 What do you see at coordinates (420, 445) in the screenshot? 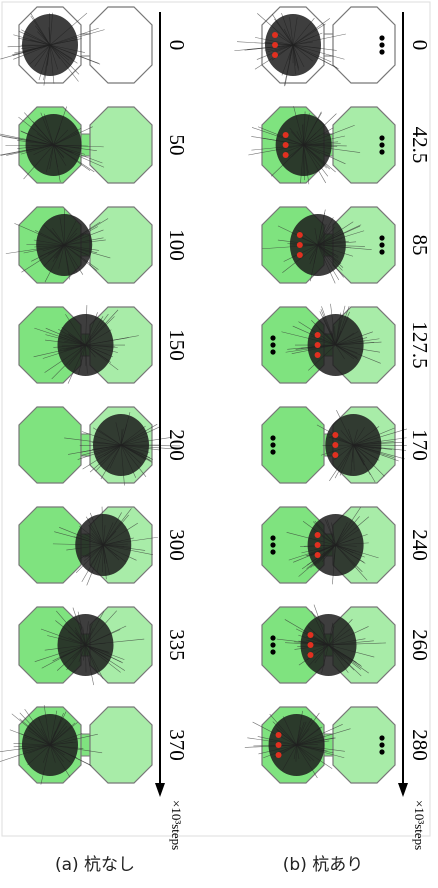
I see `step-label: 170` at bounding box center [420, 445].